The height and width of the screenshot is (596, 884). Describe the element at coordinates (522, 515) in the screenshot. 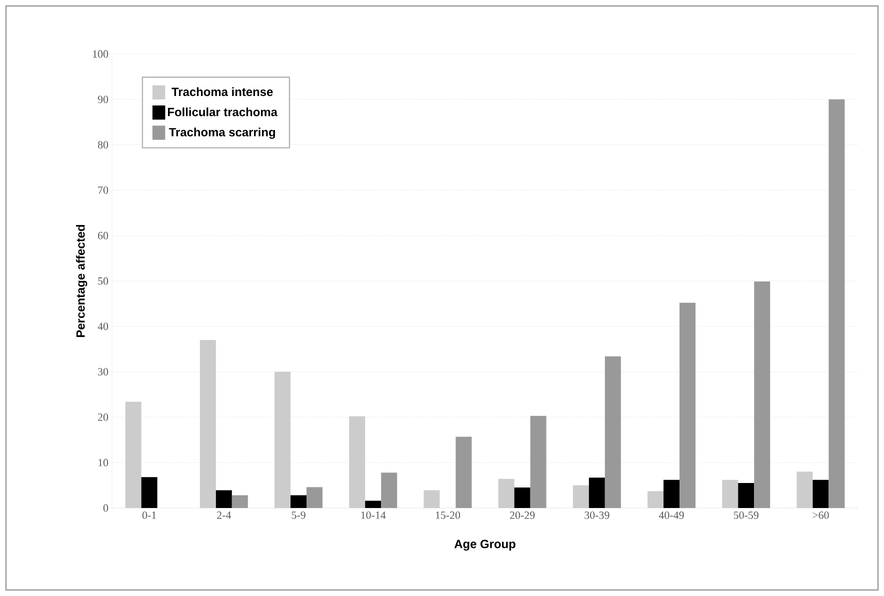

I see `x-tick-label: 20-29` at that location.